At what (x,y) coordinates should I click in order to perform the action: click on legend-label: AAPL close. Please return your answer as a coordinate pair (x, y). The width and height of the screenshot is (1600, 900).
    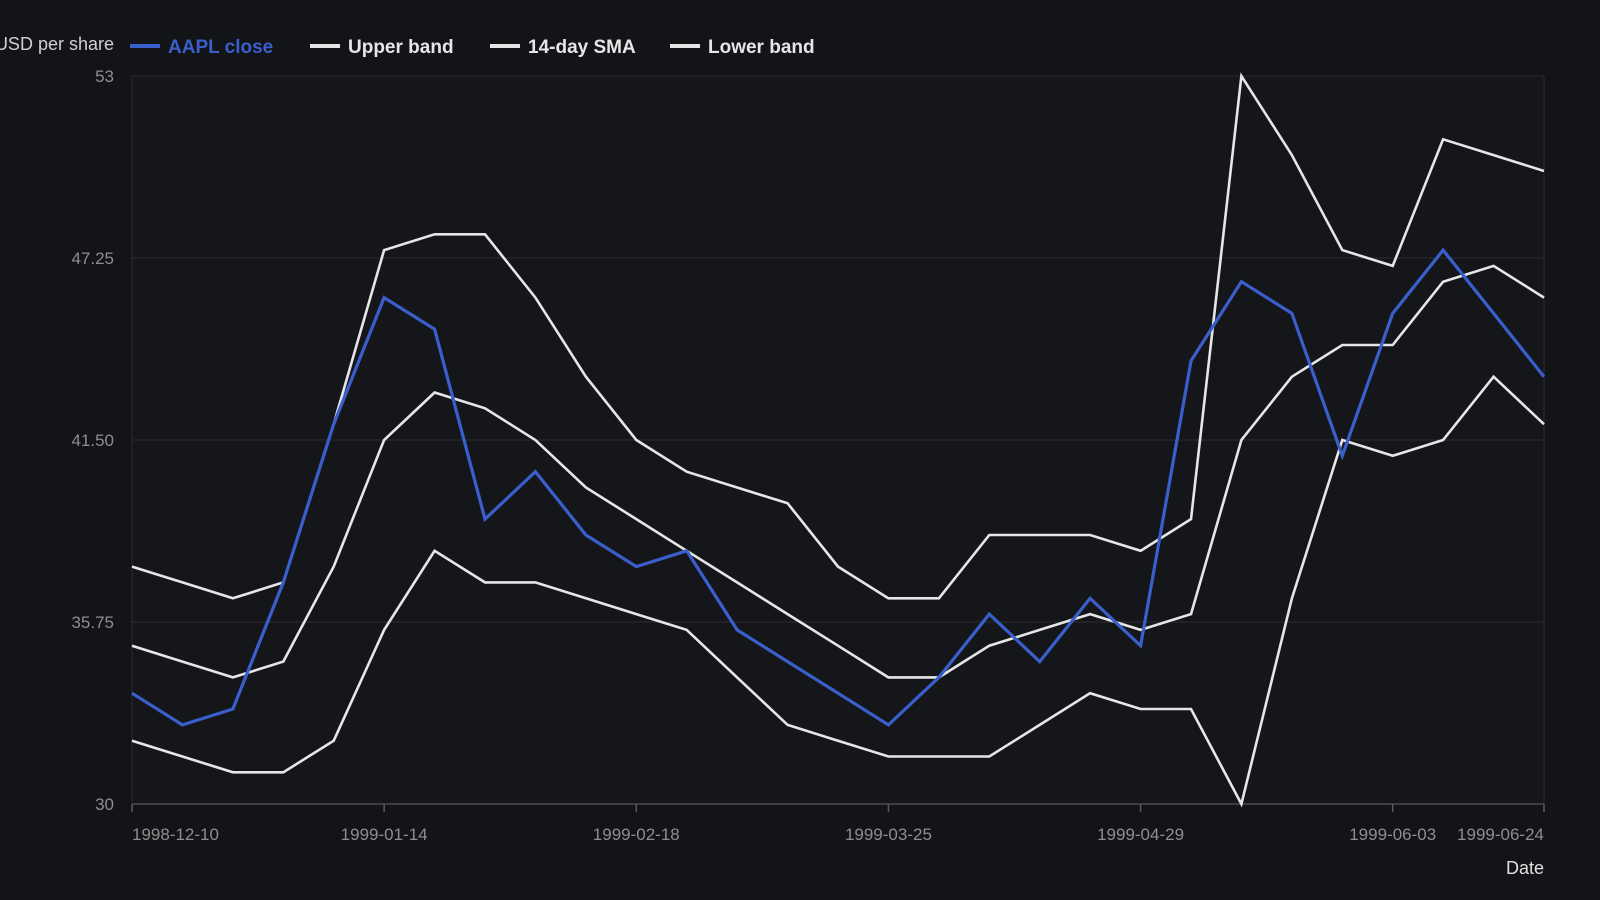
    Looking at the image, I should click on (220, 47).